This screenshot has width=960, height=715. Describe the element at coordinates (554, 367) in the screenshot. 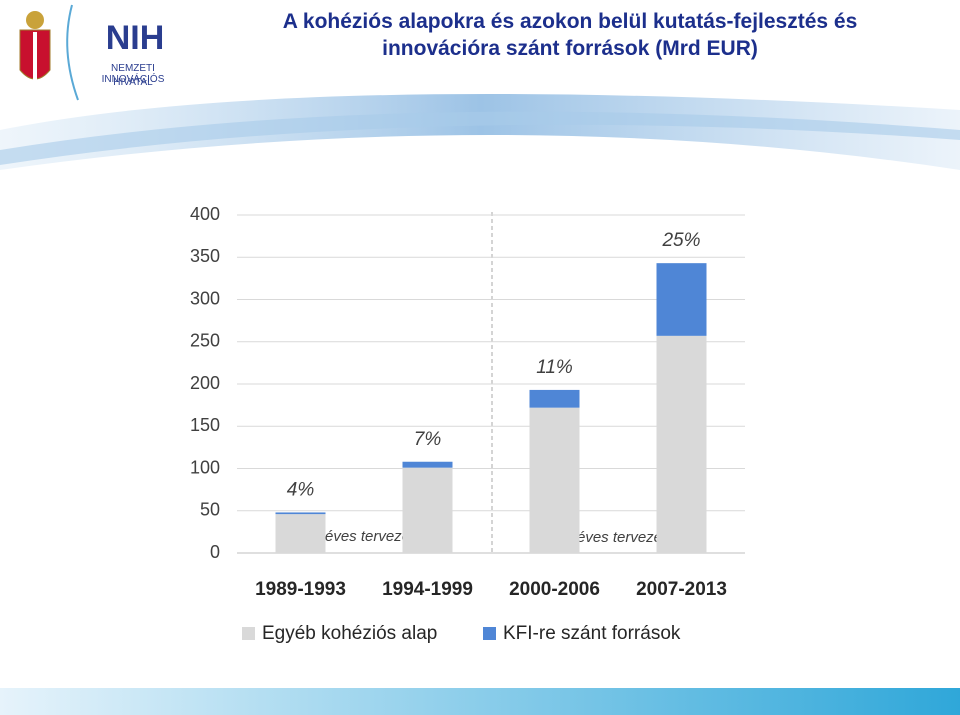

I see `bar-label: 11%` at that location.